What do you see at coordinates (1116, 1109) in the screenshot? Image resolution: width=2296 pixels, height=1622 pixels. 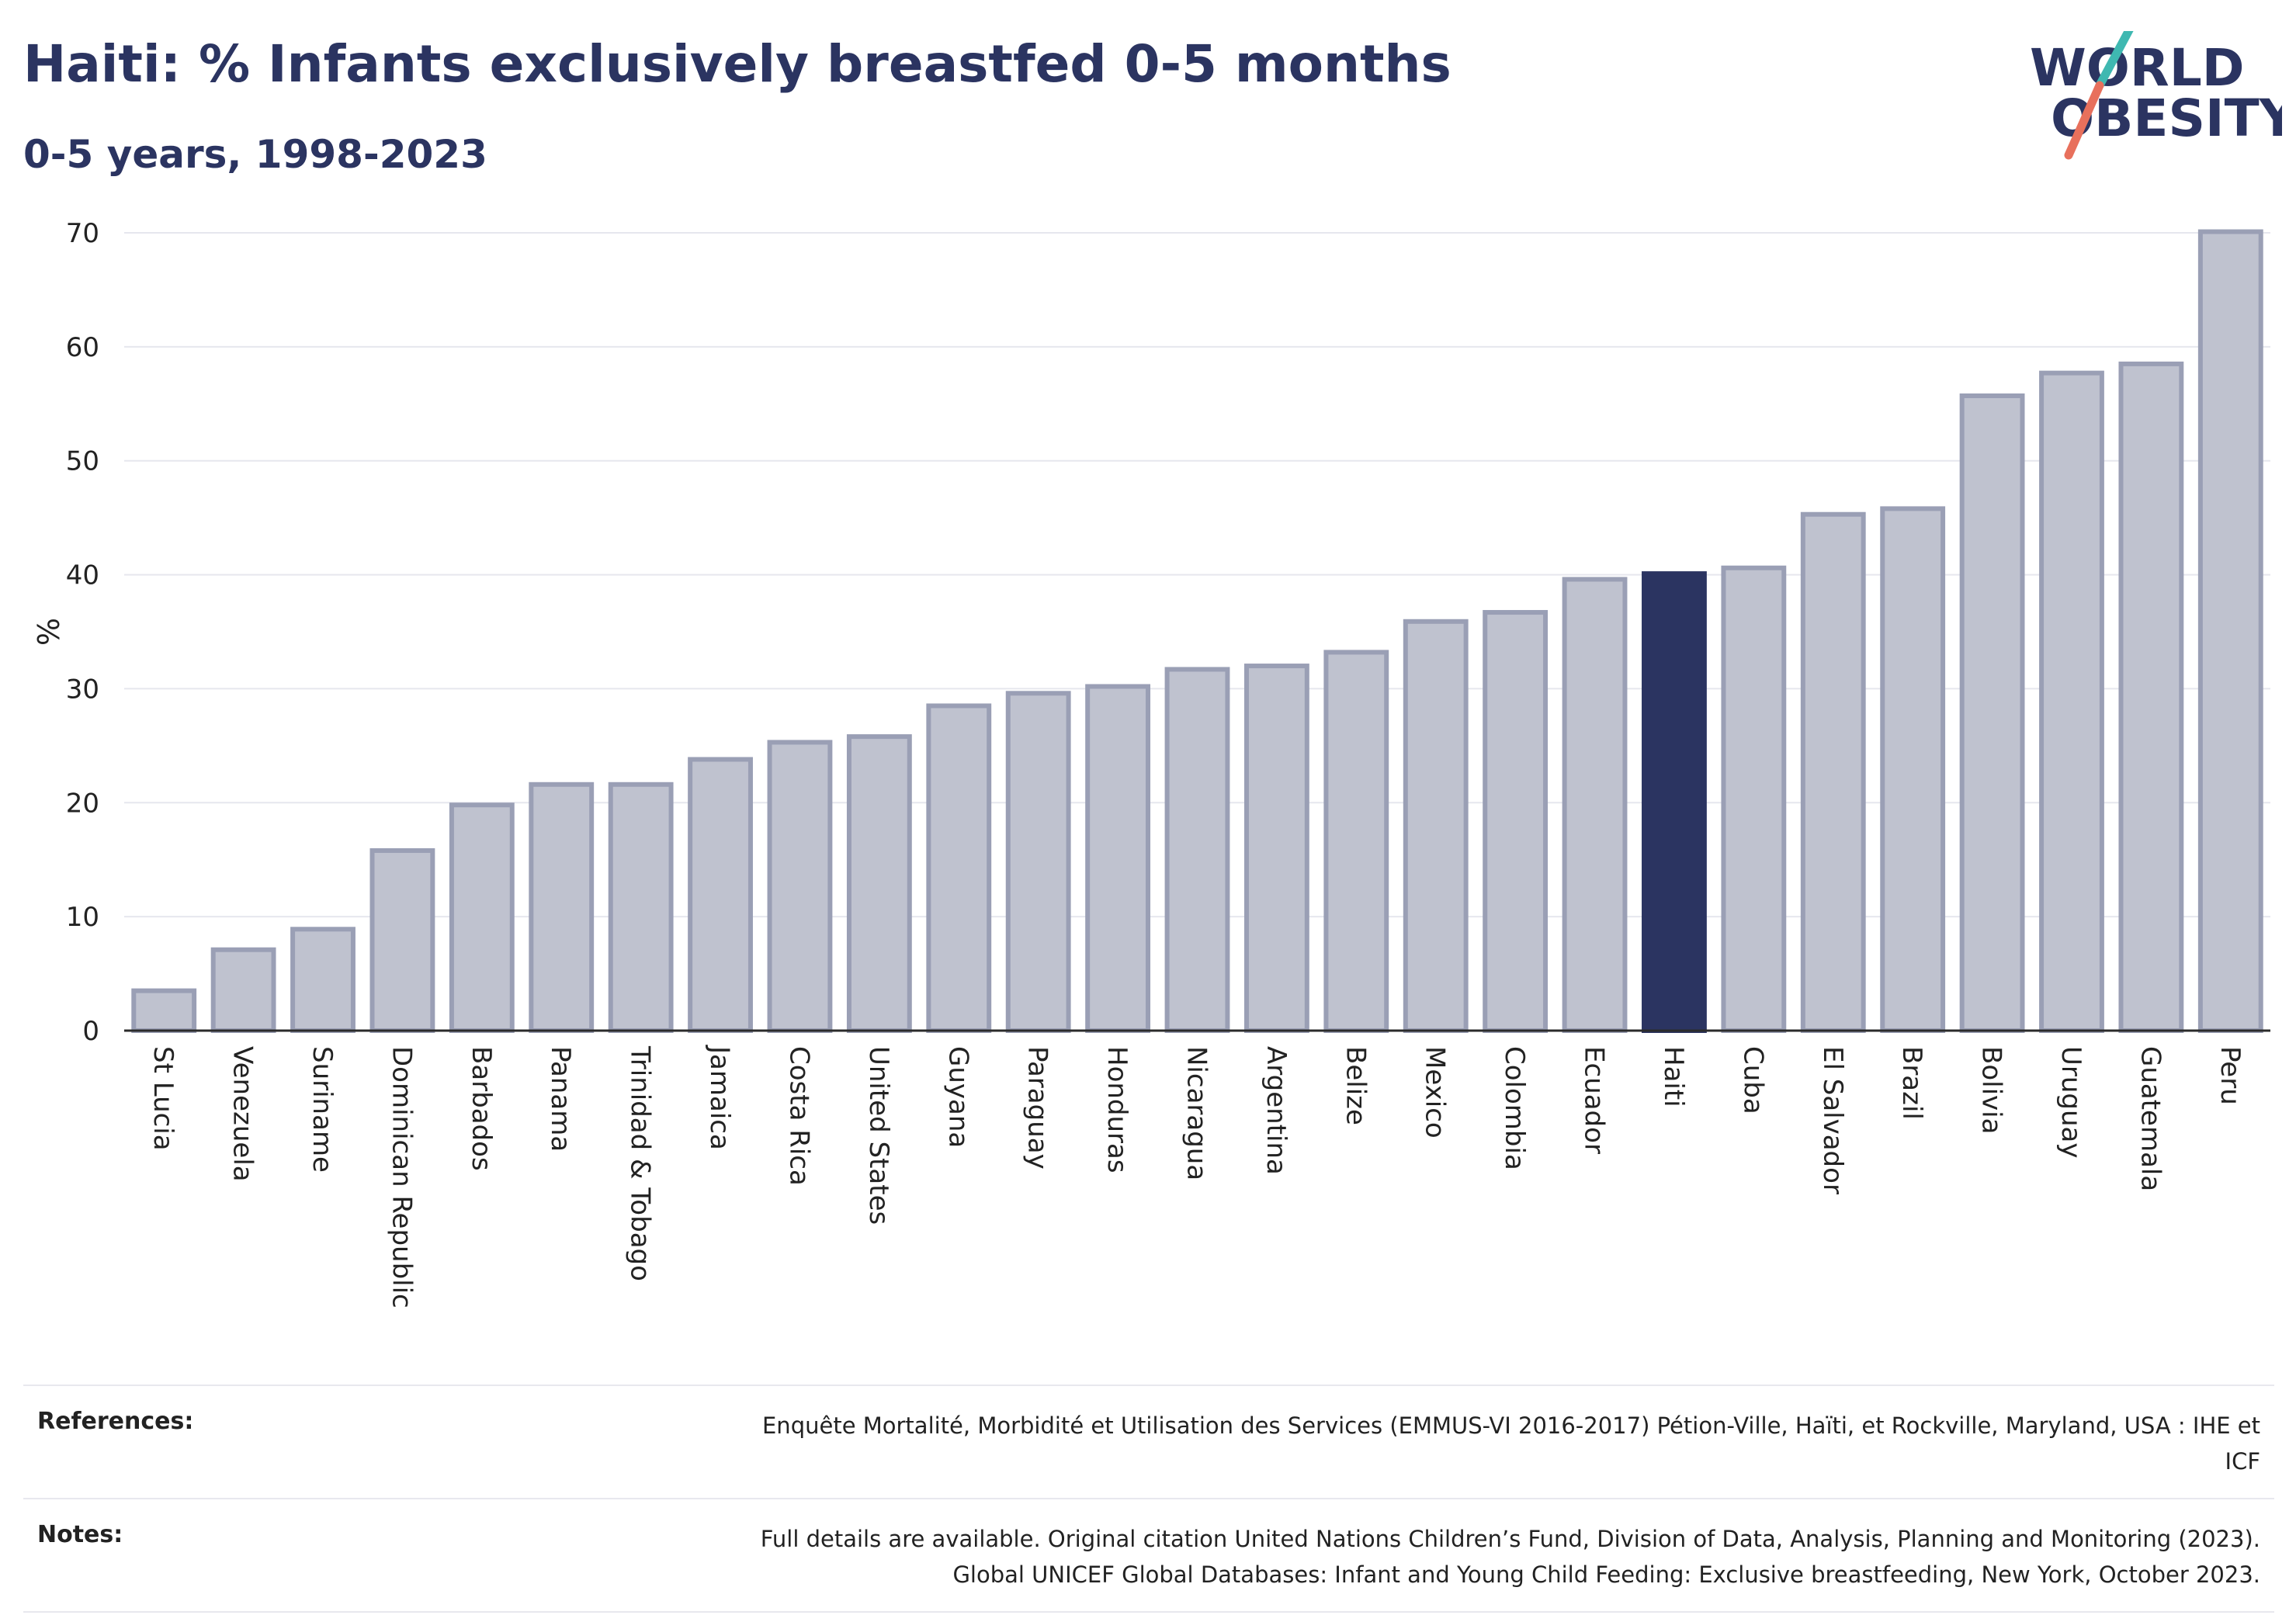 I see `x-tick-label: Honduras` at bounding box center [1116, 1109].